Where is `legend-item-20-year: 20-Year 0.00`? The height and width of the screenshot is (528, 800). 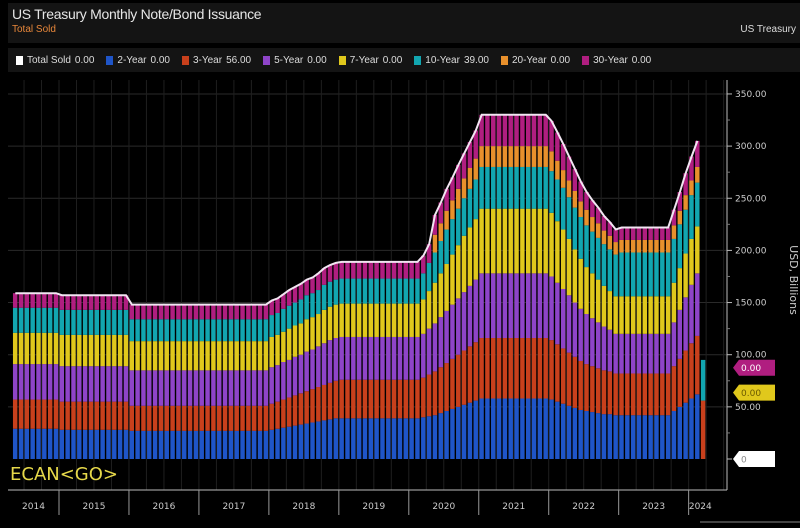
legend-item-20-year: 20-Year 0.00 is located at coordinates (535, 60).